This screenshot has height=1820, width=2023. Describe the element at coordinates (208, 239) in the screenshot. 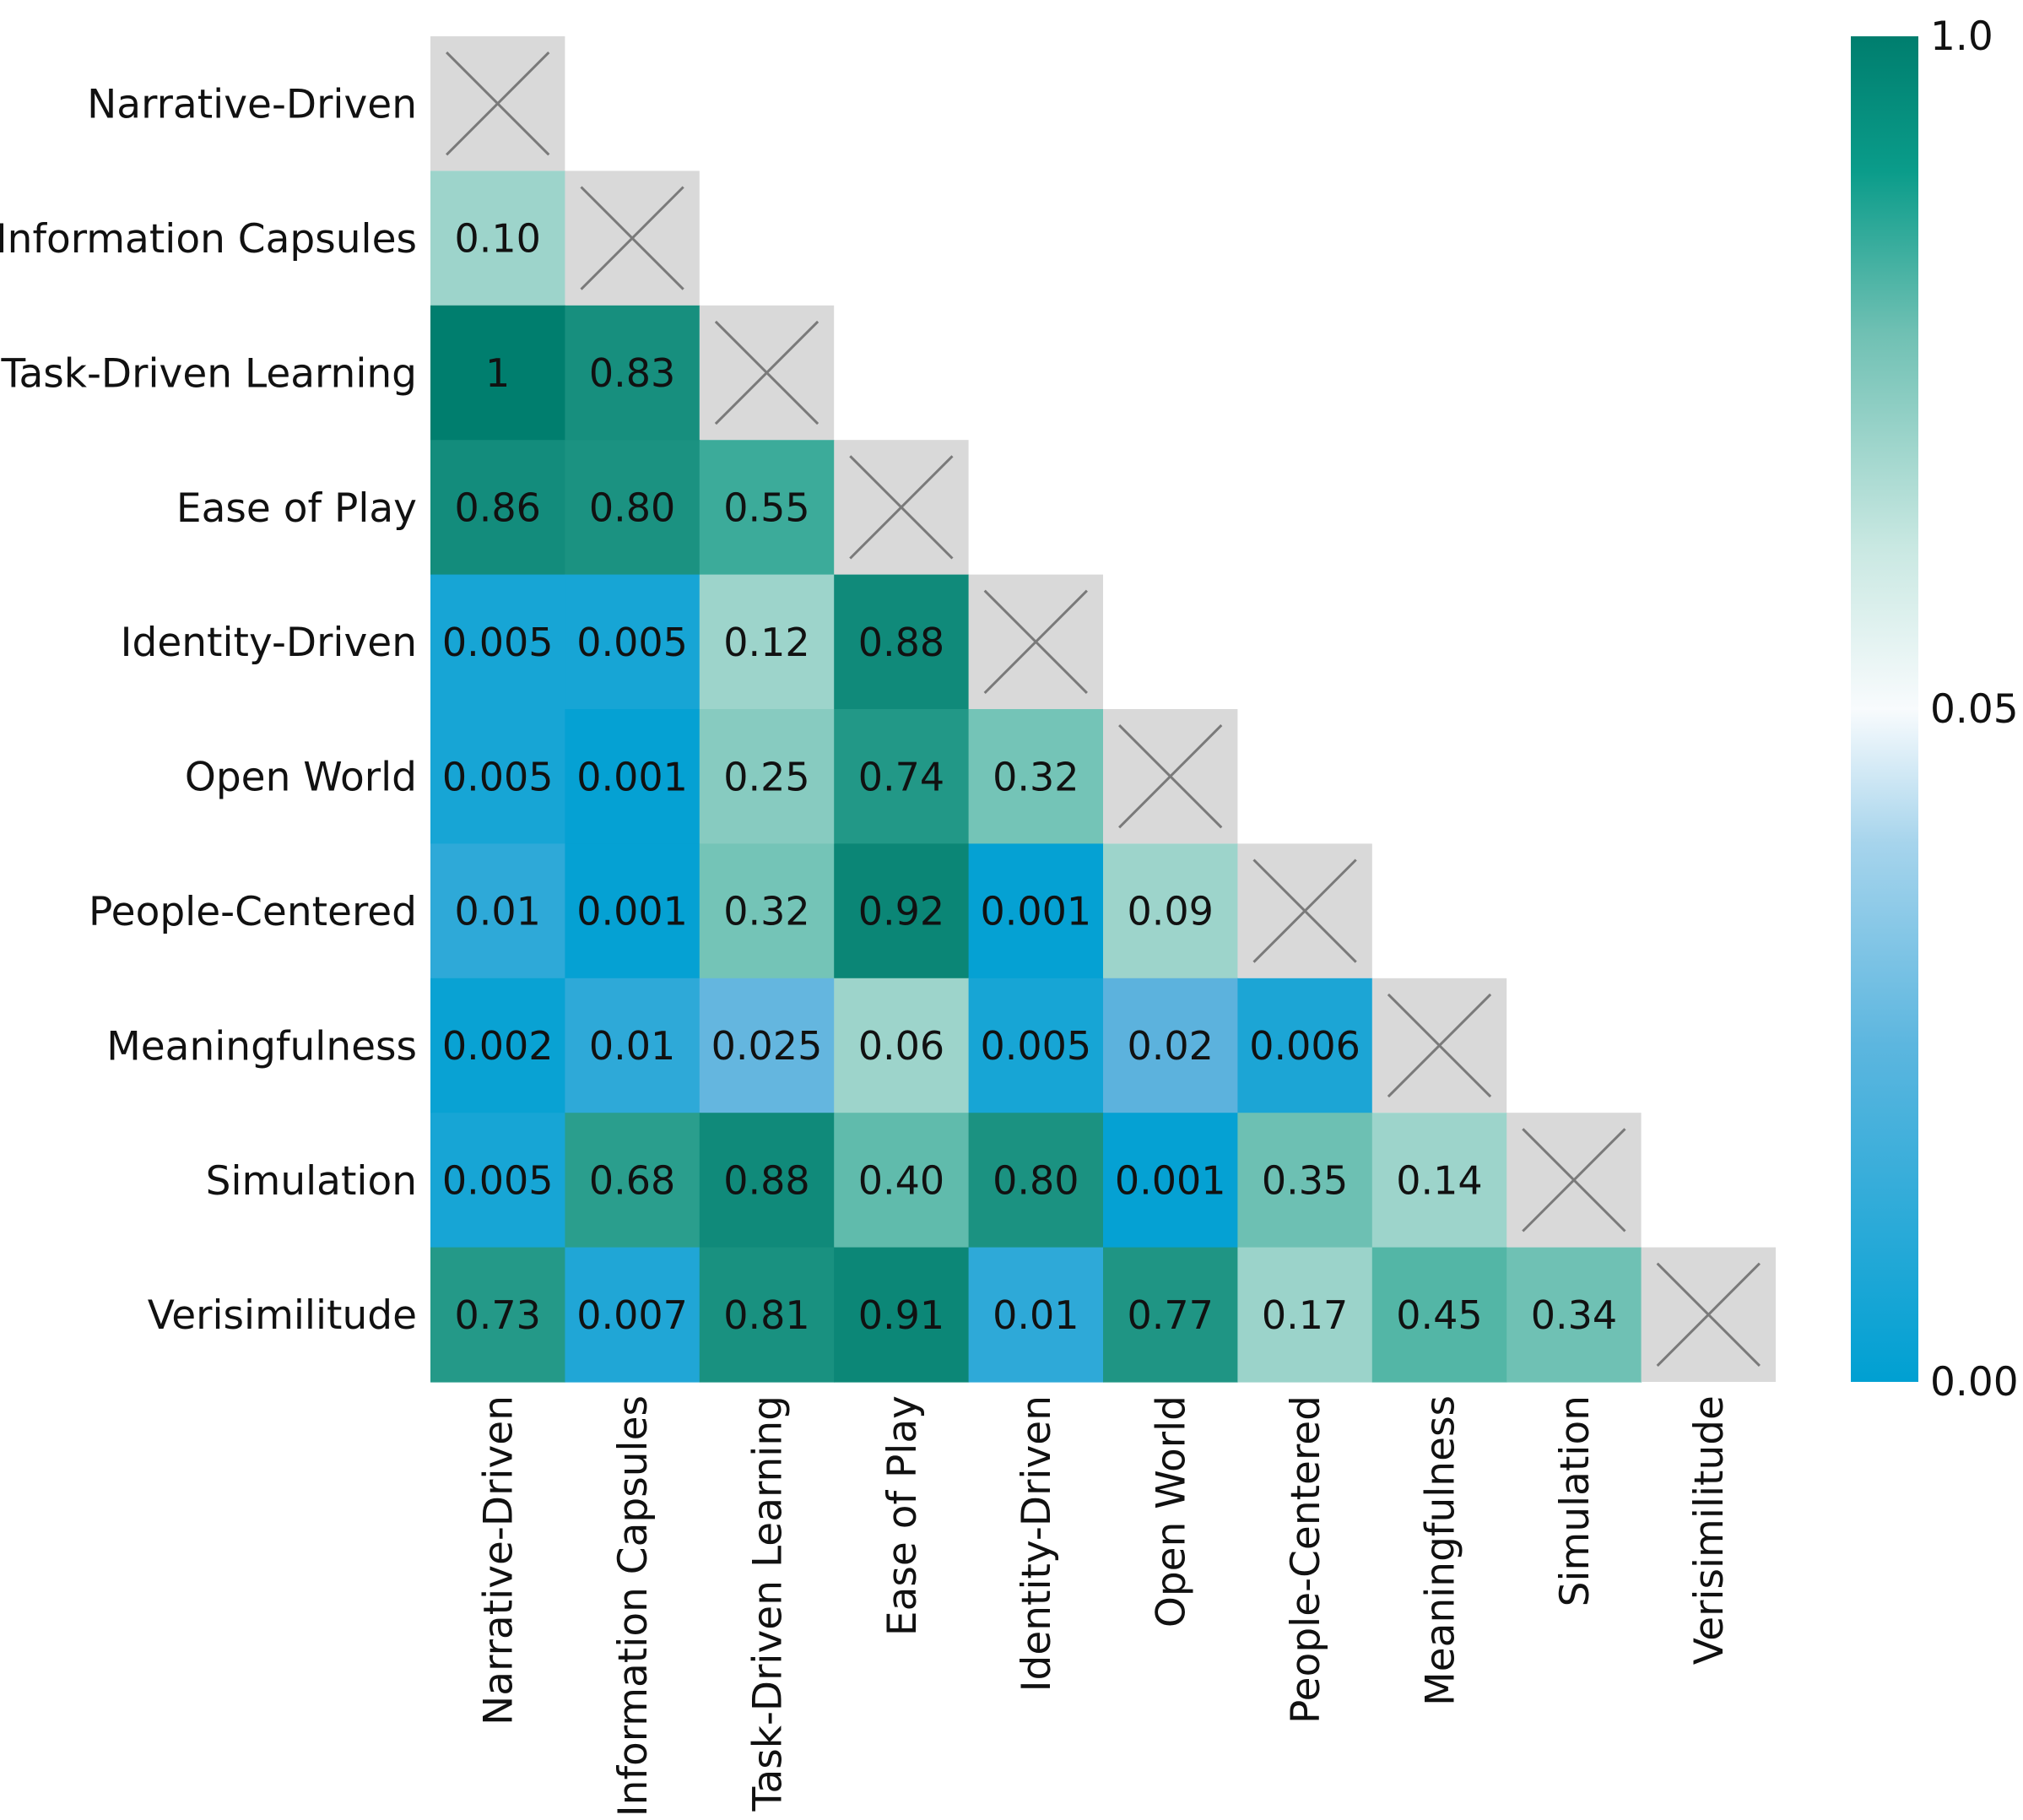

I see `y-tick-label: Information Capsules` at that location.